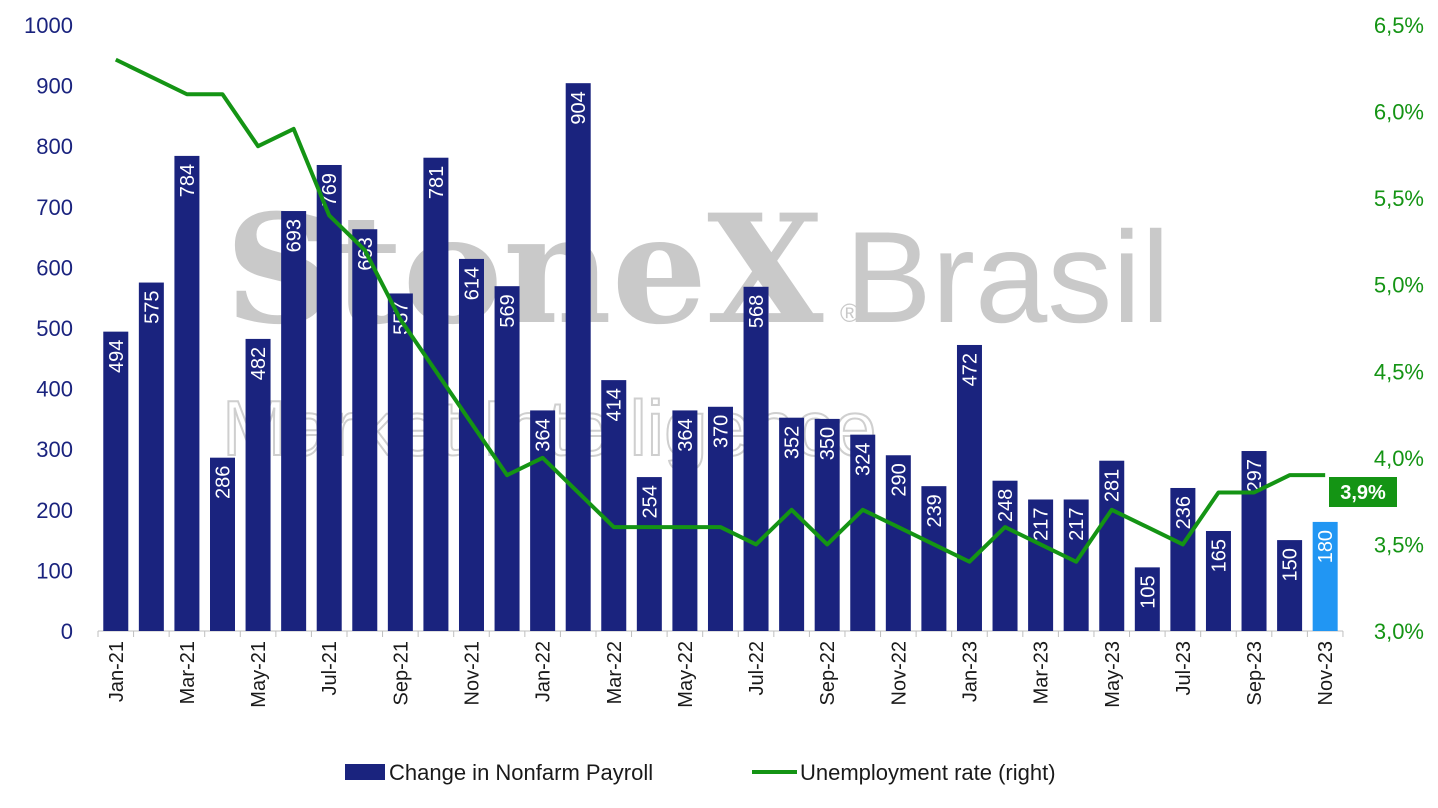  I want to click on axes, so click(720, 633).